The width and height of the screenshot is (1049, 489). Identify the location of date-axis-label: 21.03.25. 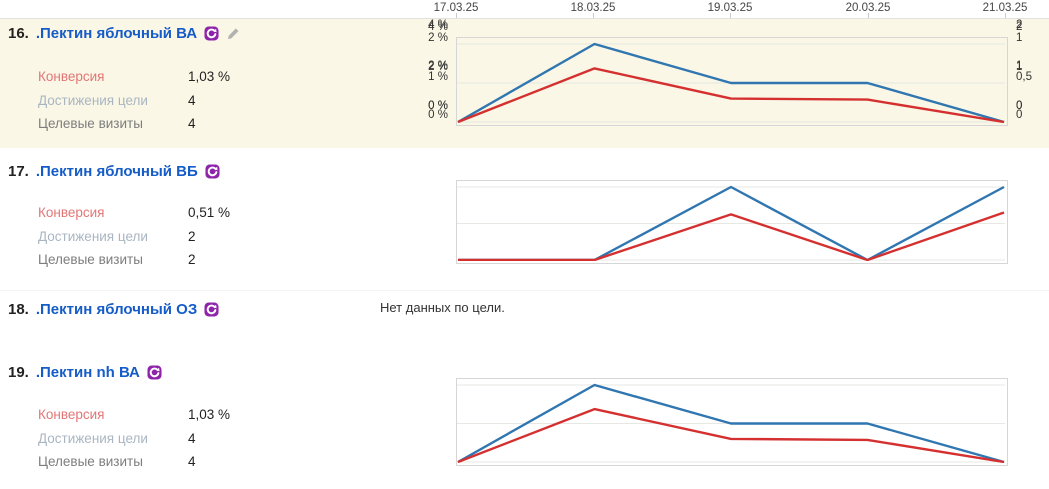
(1005, 8).